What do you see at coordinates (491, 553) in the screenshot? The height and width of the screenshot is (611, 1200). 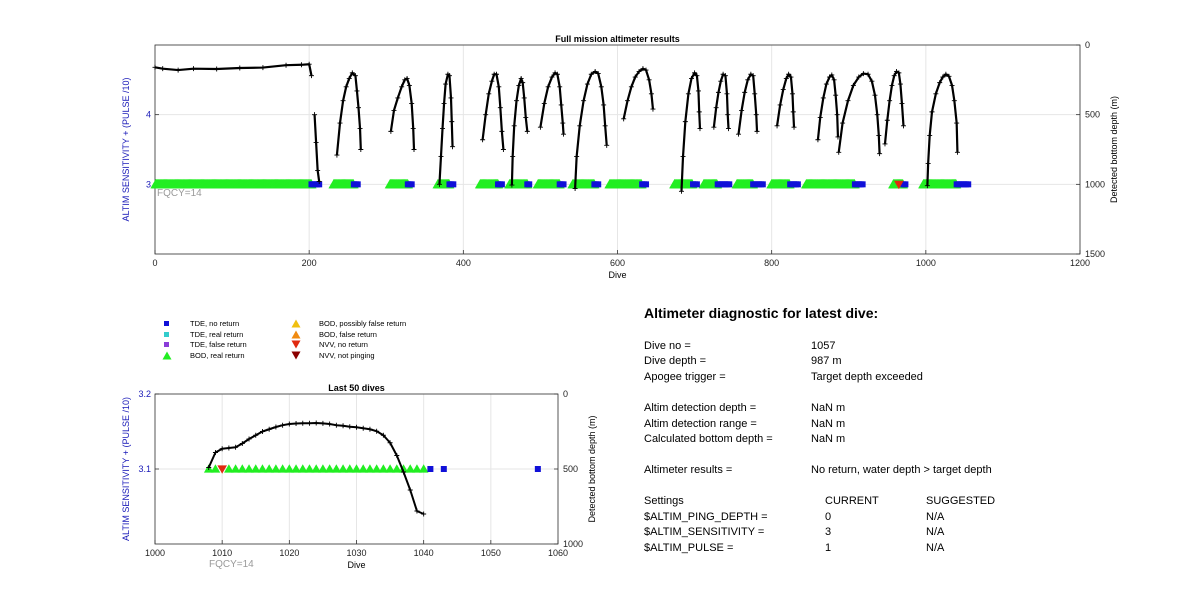 I see `x-tick-label: 1050` at bounding box center [491, 553].